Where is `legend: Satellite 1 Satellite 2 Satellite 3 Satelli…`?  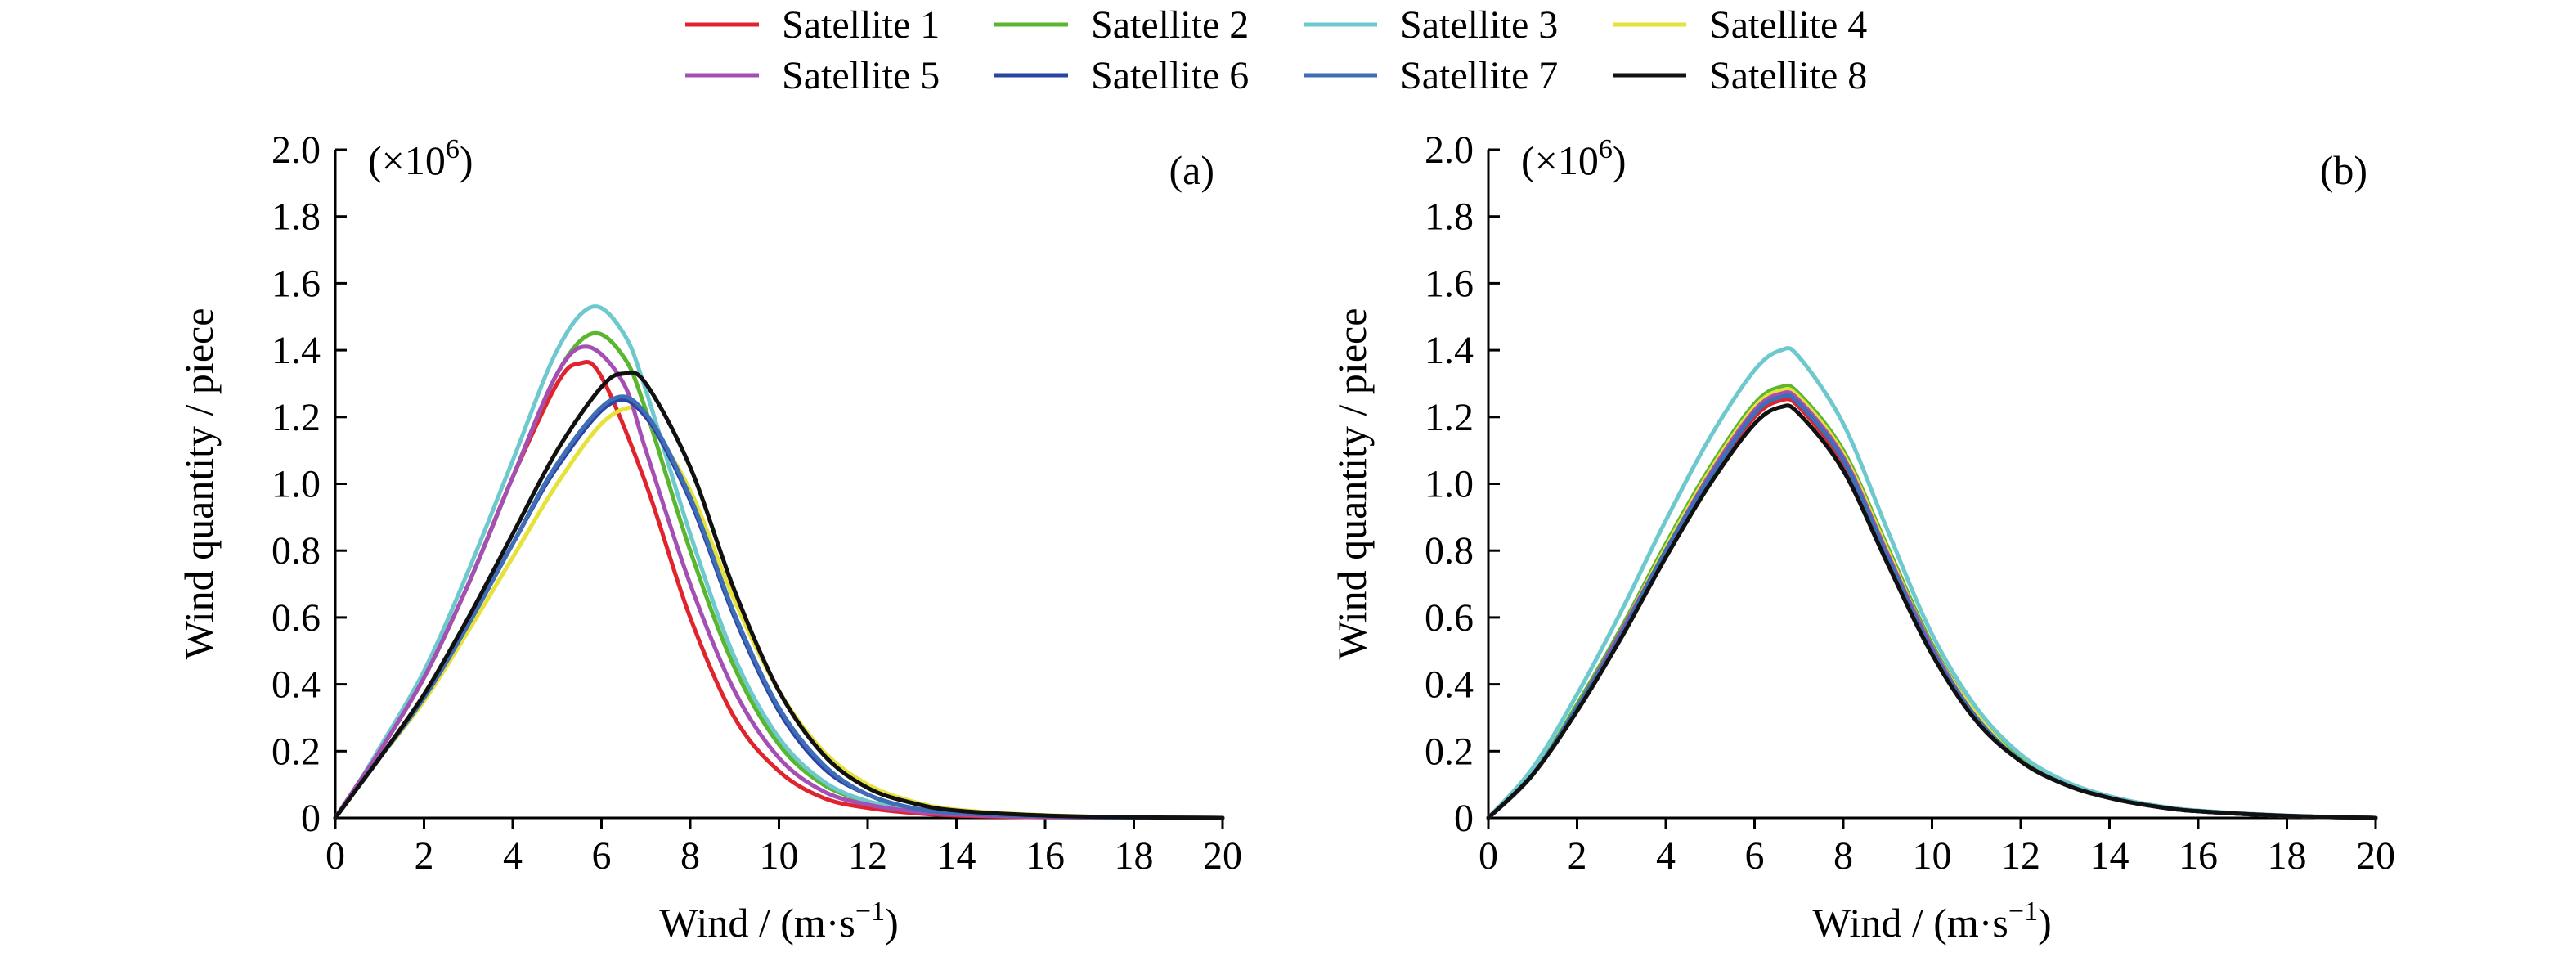 legend: Satellite 1 Satellite 2 Satellite 3 Satelli… is located at coordinates (1276, 50).